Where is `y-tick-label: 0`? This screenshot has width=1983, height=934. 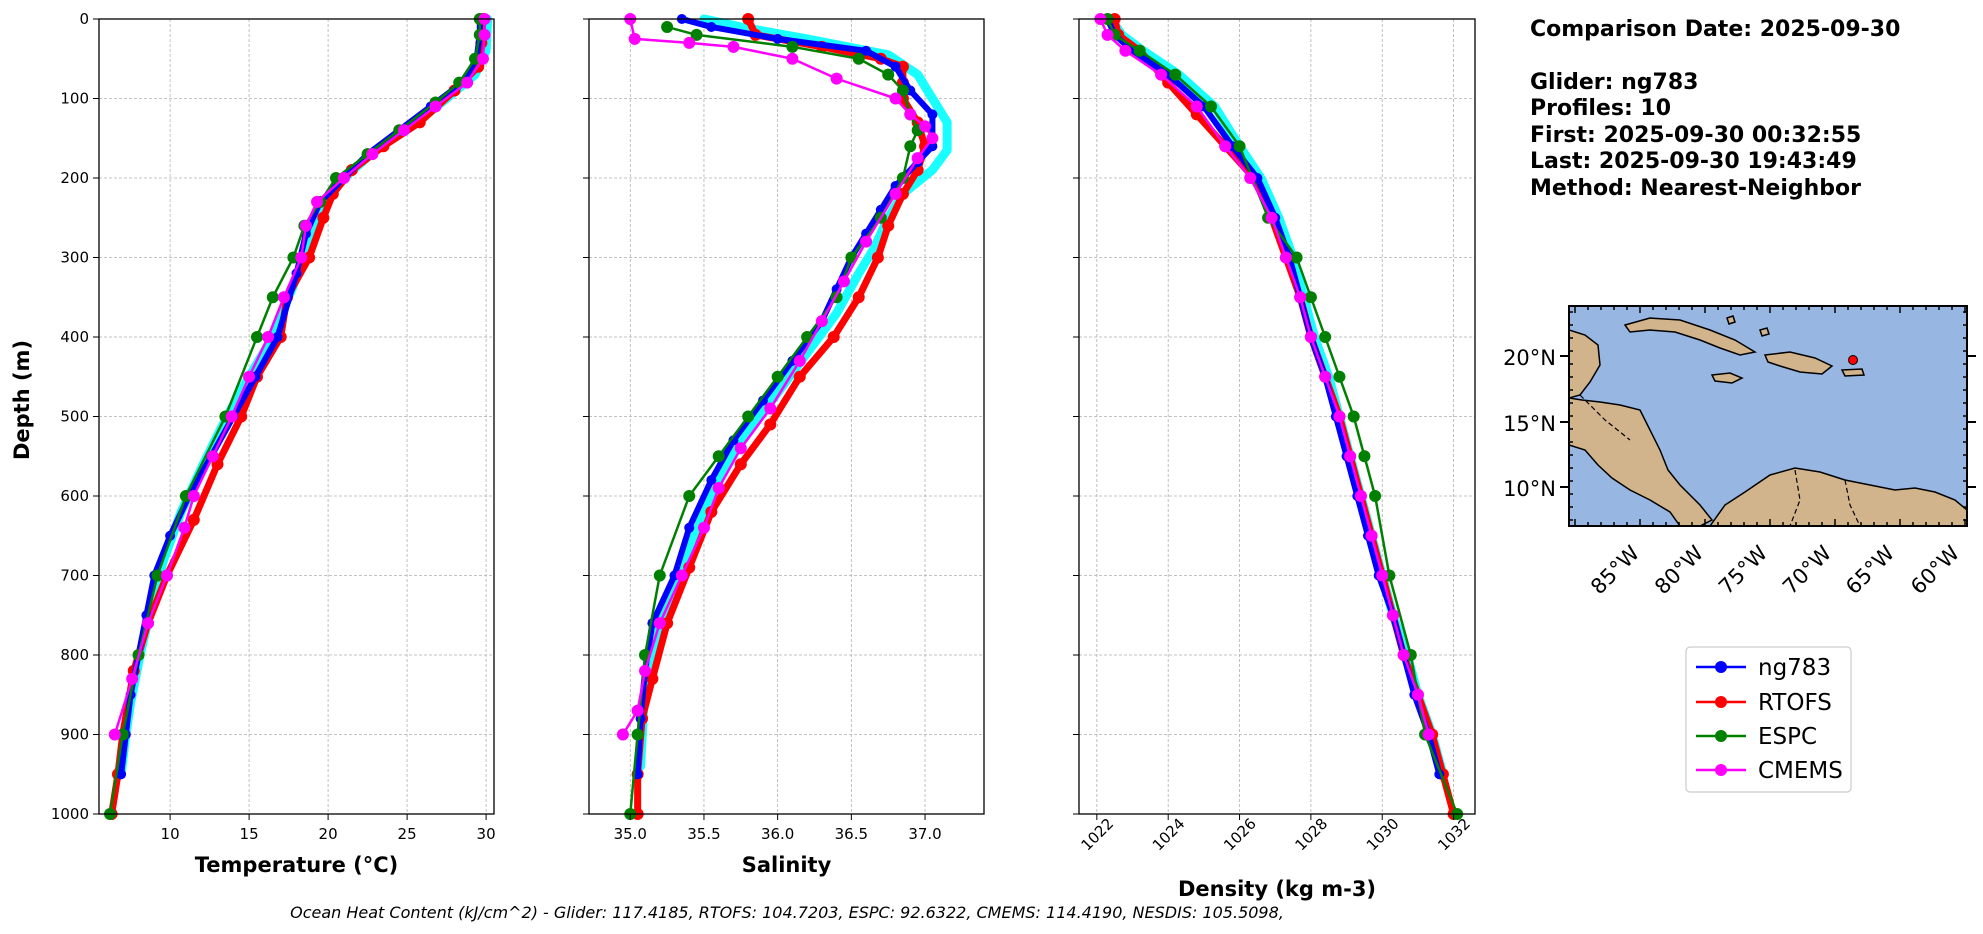
y-tick-label: 0 is located at coordinates (84, 19).